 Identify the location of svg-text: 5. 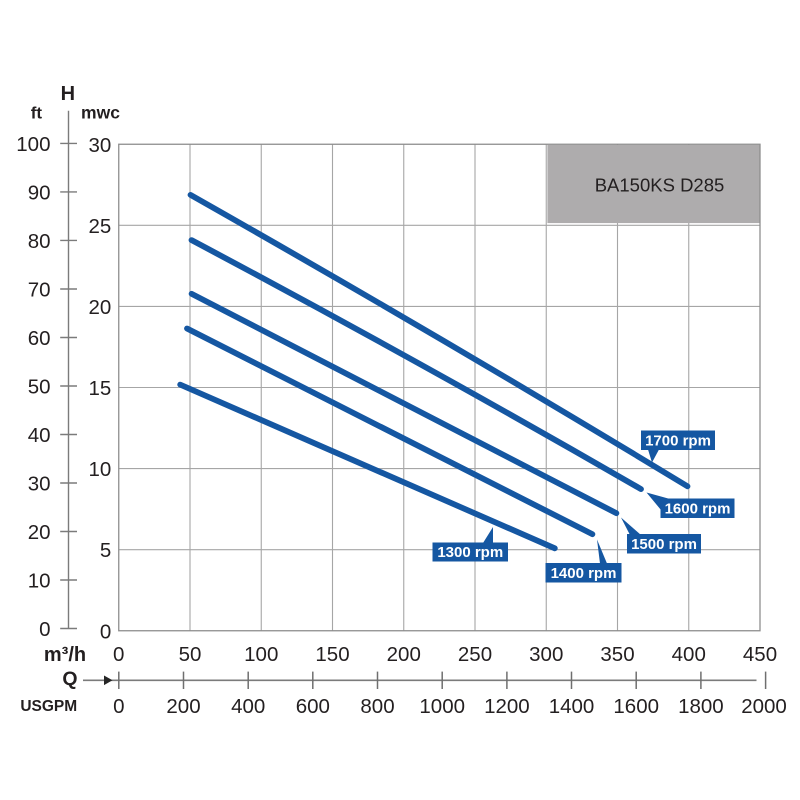
(105, 550).